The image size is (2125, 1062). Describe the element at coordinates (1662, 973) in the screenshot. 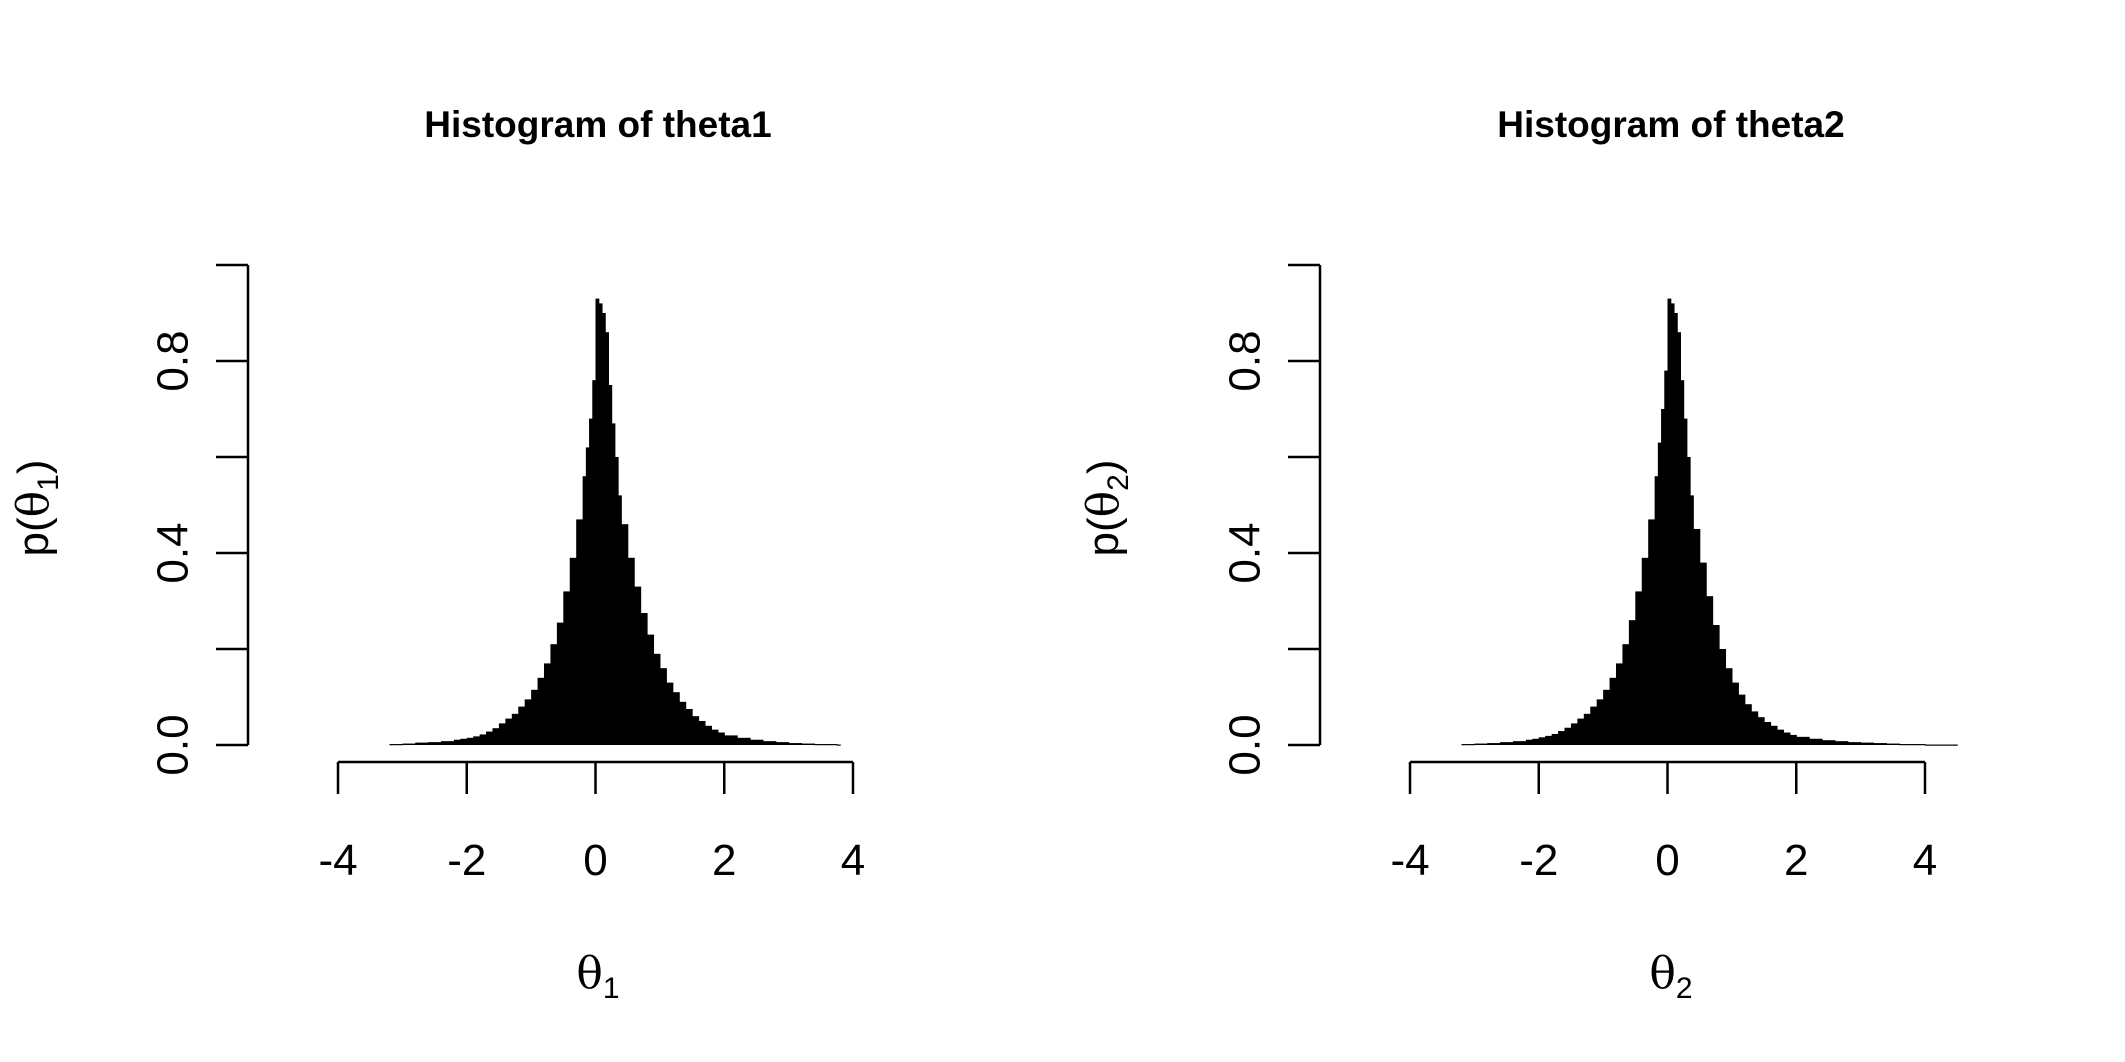

I see `x-axis-label-symbol: θ` at that location.